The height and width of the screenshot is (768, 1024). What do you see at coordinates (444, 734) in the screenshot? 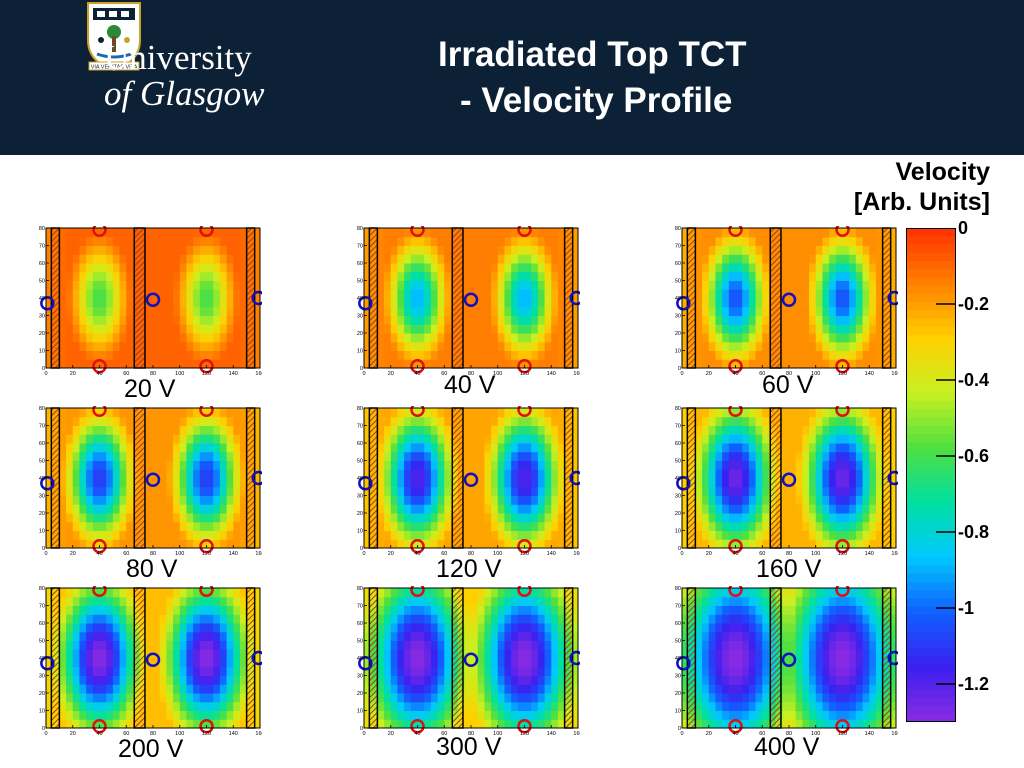
I see `x-tick-label: 60` at bounding box center [444, 734].